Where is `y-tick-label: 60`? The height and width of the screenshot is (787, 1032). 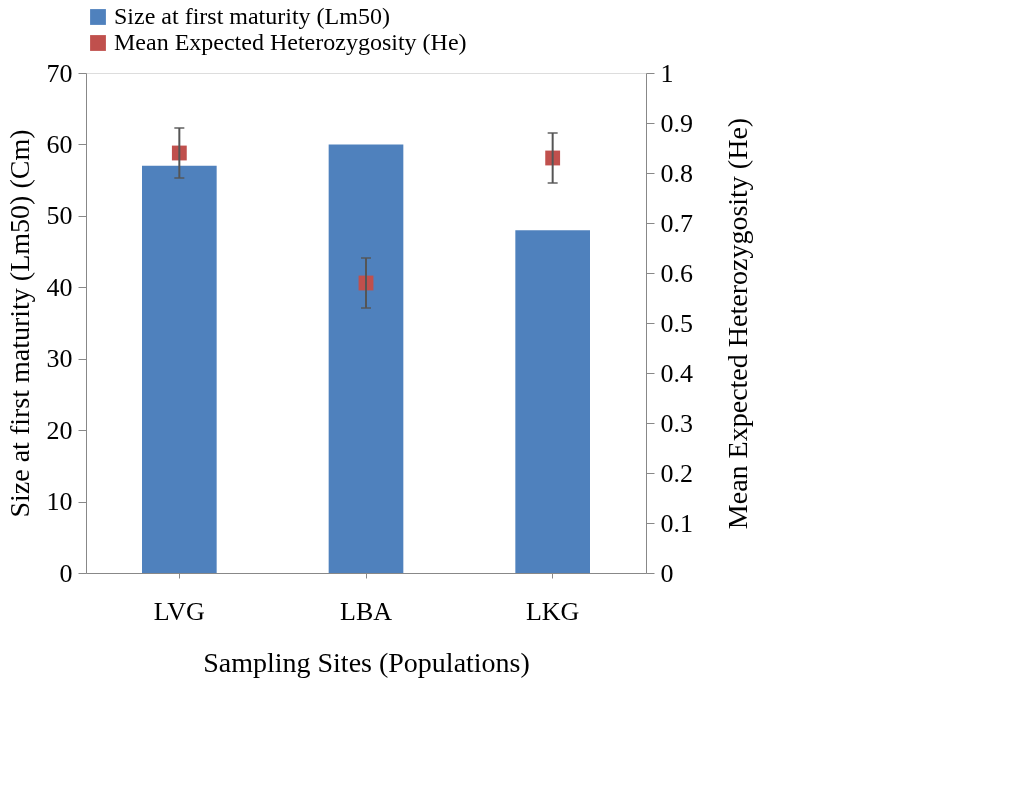
y-tick-label: 60 is located at coordinates (59, 144).